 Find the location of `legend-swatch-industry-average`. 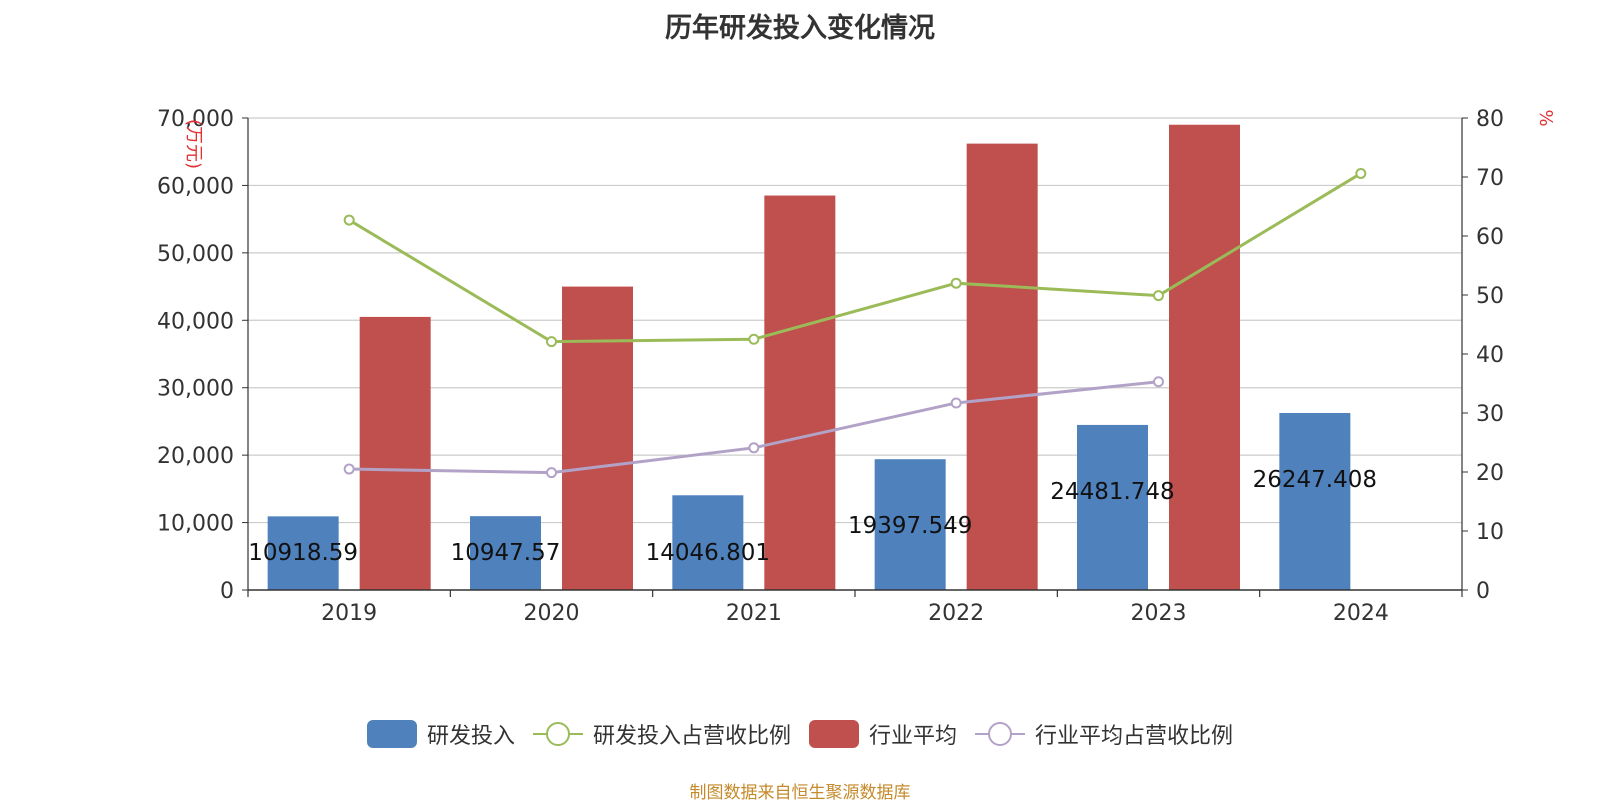

legend-swatch-industry-average is located at coordinates (834, 734).